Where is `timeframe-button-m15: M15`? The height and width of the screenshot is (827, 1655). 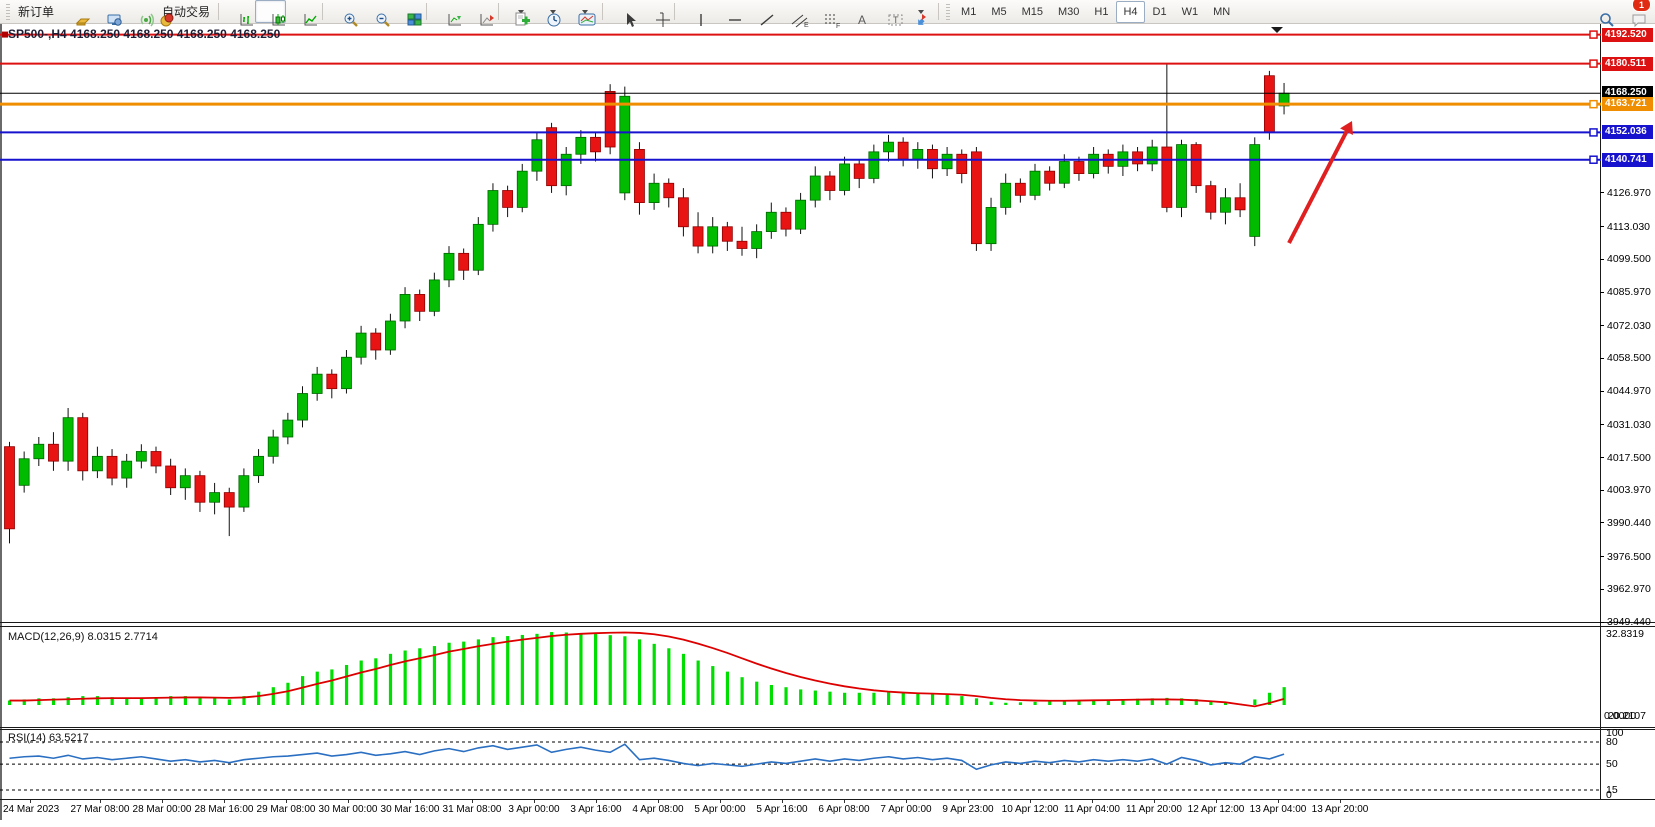
timeframe-button-m15: M15 is located at coordinates (1032, 11).